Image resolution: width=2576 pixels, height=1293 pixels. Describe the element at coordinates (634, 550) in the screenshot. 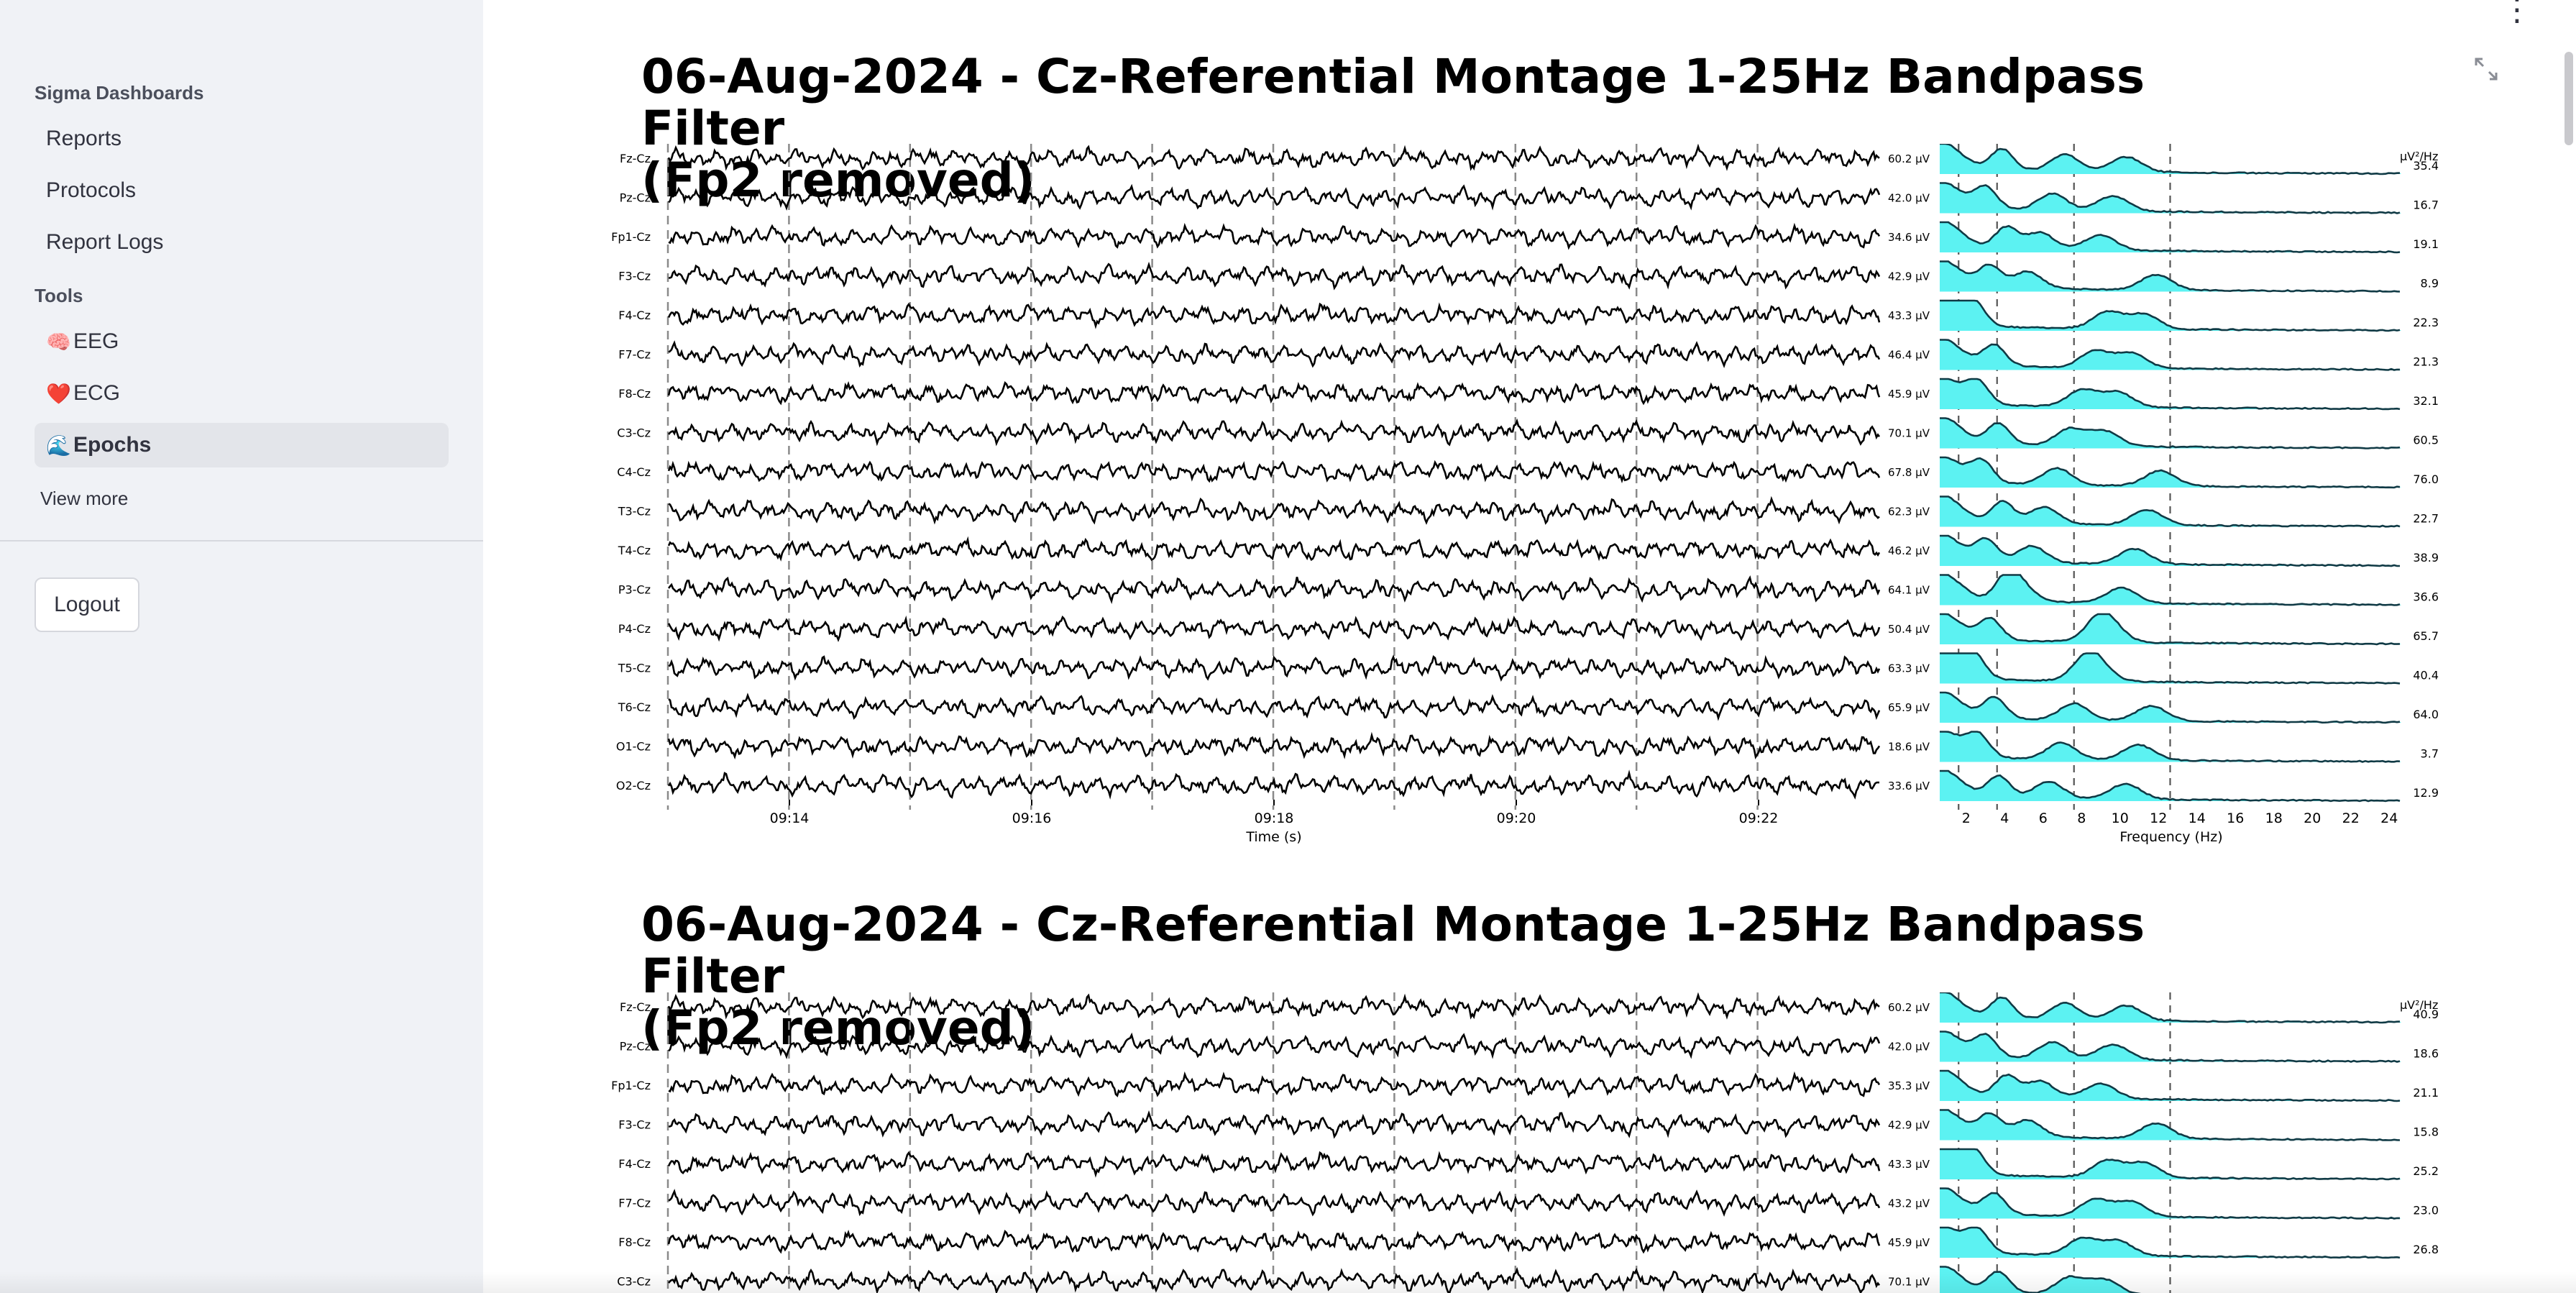

I see `channel-label: T4-Cz` at that location.